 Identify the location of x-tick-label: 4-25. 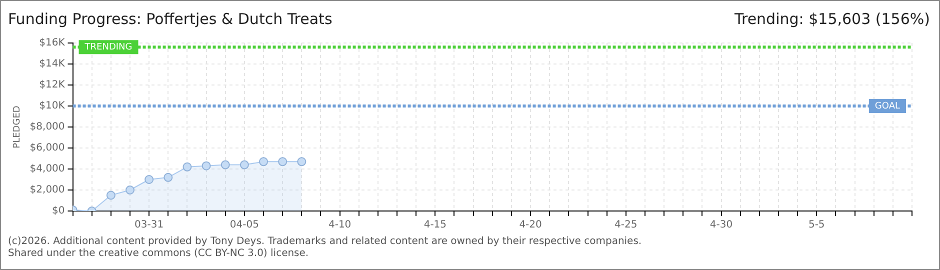
(626, 225).